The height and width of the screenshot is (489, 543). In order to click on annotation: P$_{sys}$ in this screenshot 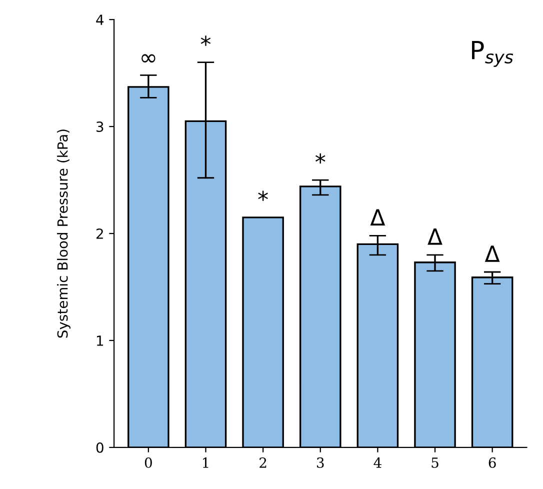, I will do `click(493, 53)`.